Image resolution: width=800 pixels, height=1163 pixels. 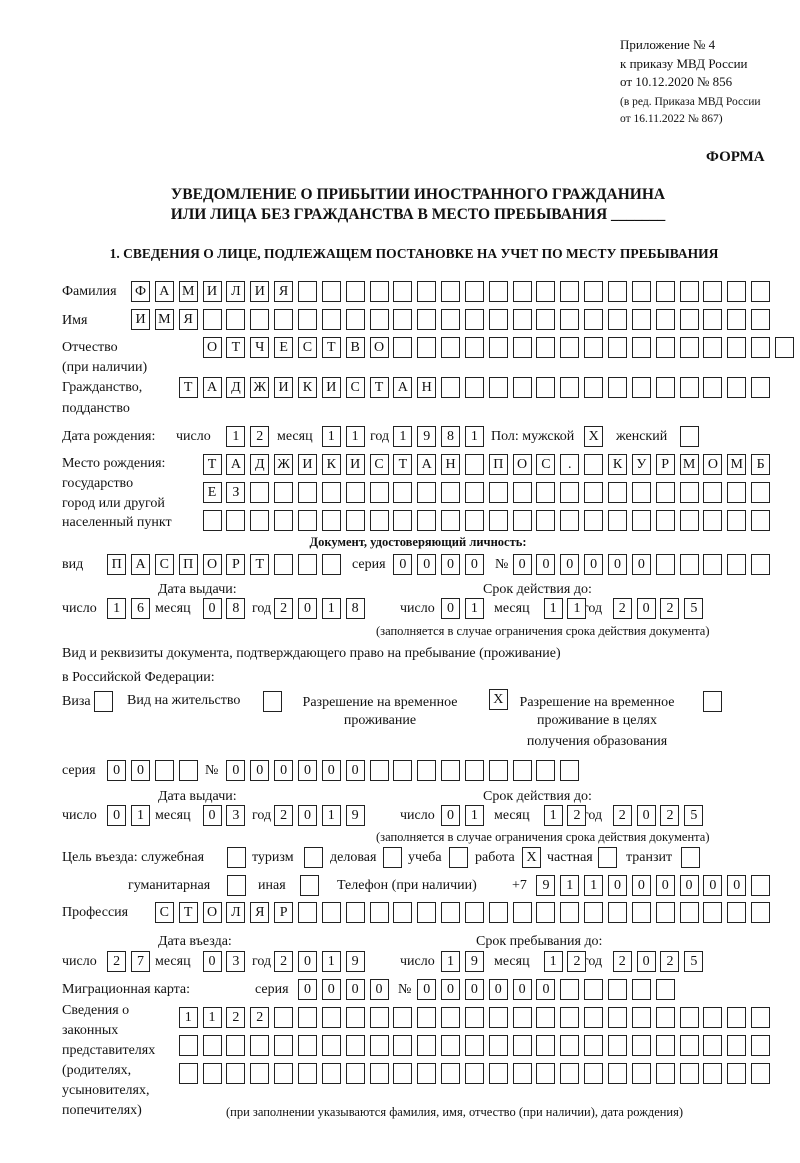 I want to click on citizenship-cell: И, so click(x=331, y=387).